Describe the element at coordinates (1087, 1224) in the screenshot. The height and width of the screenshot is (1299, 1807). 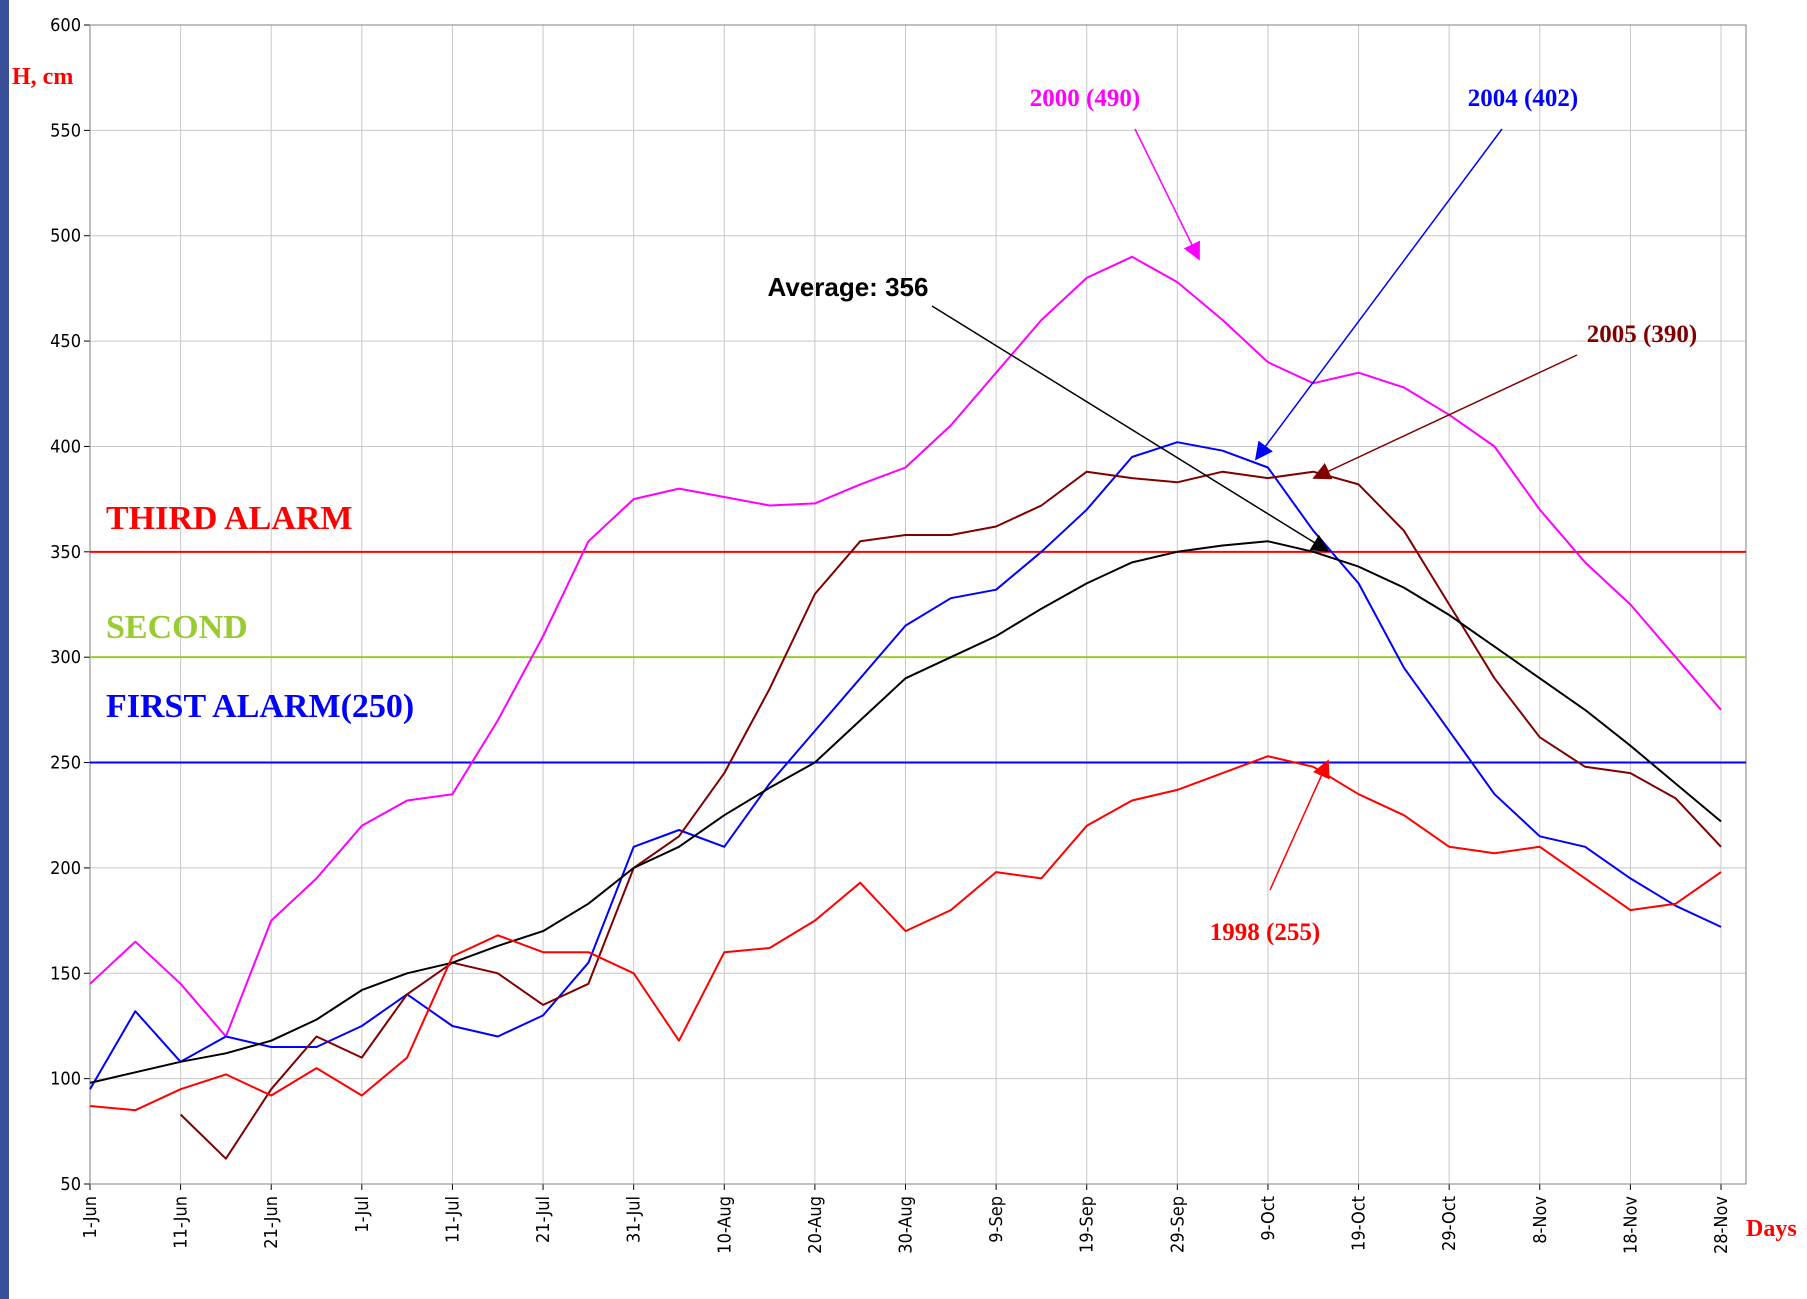
I see `x-tick-label: 19-Sep` at that location.